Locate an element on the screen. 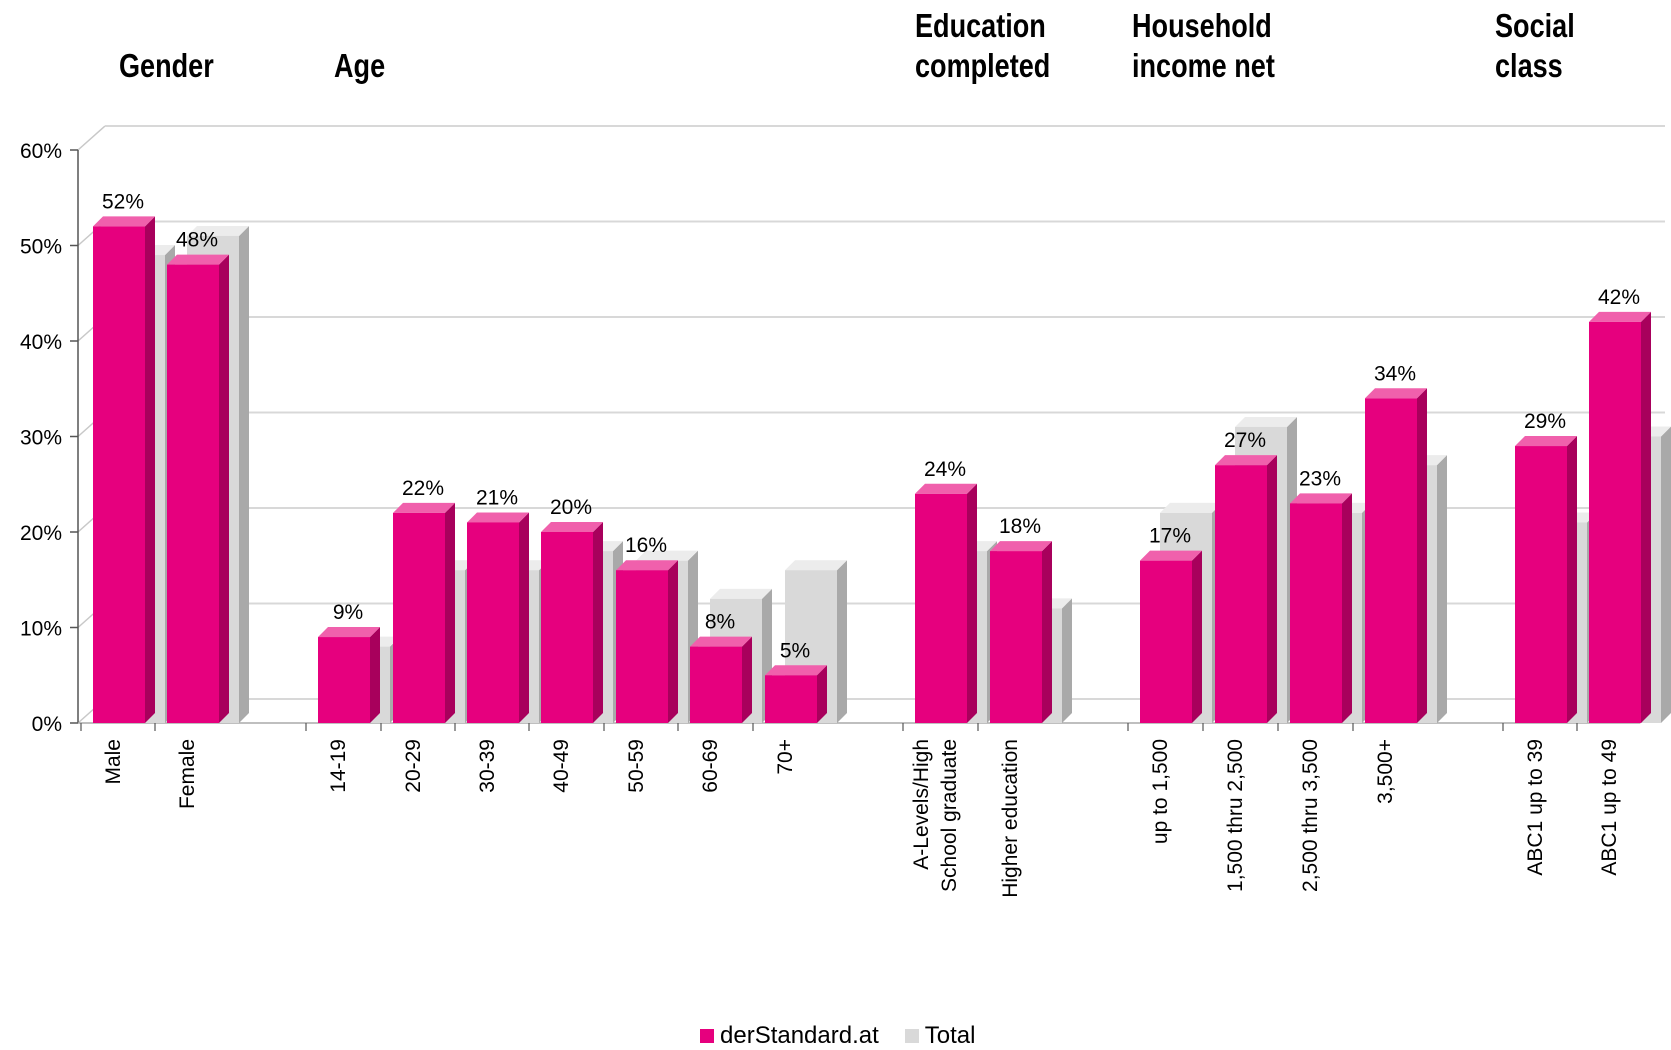 The image size is (1671, 1050). bar-derstandard-4-front is located at coordinates (493, 622).